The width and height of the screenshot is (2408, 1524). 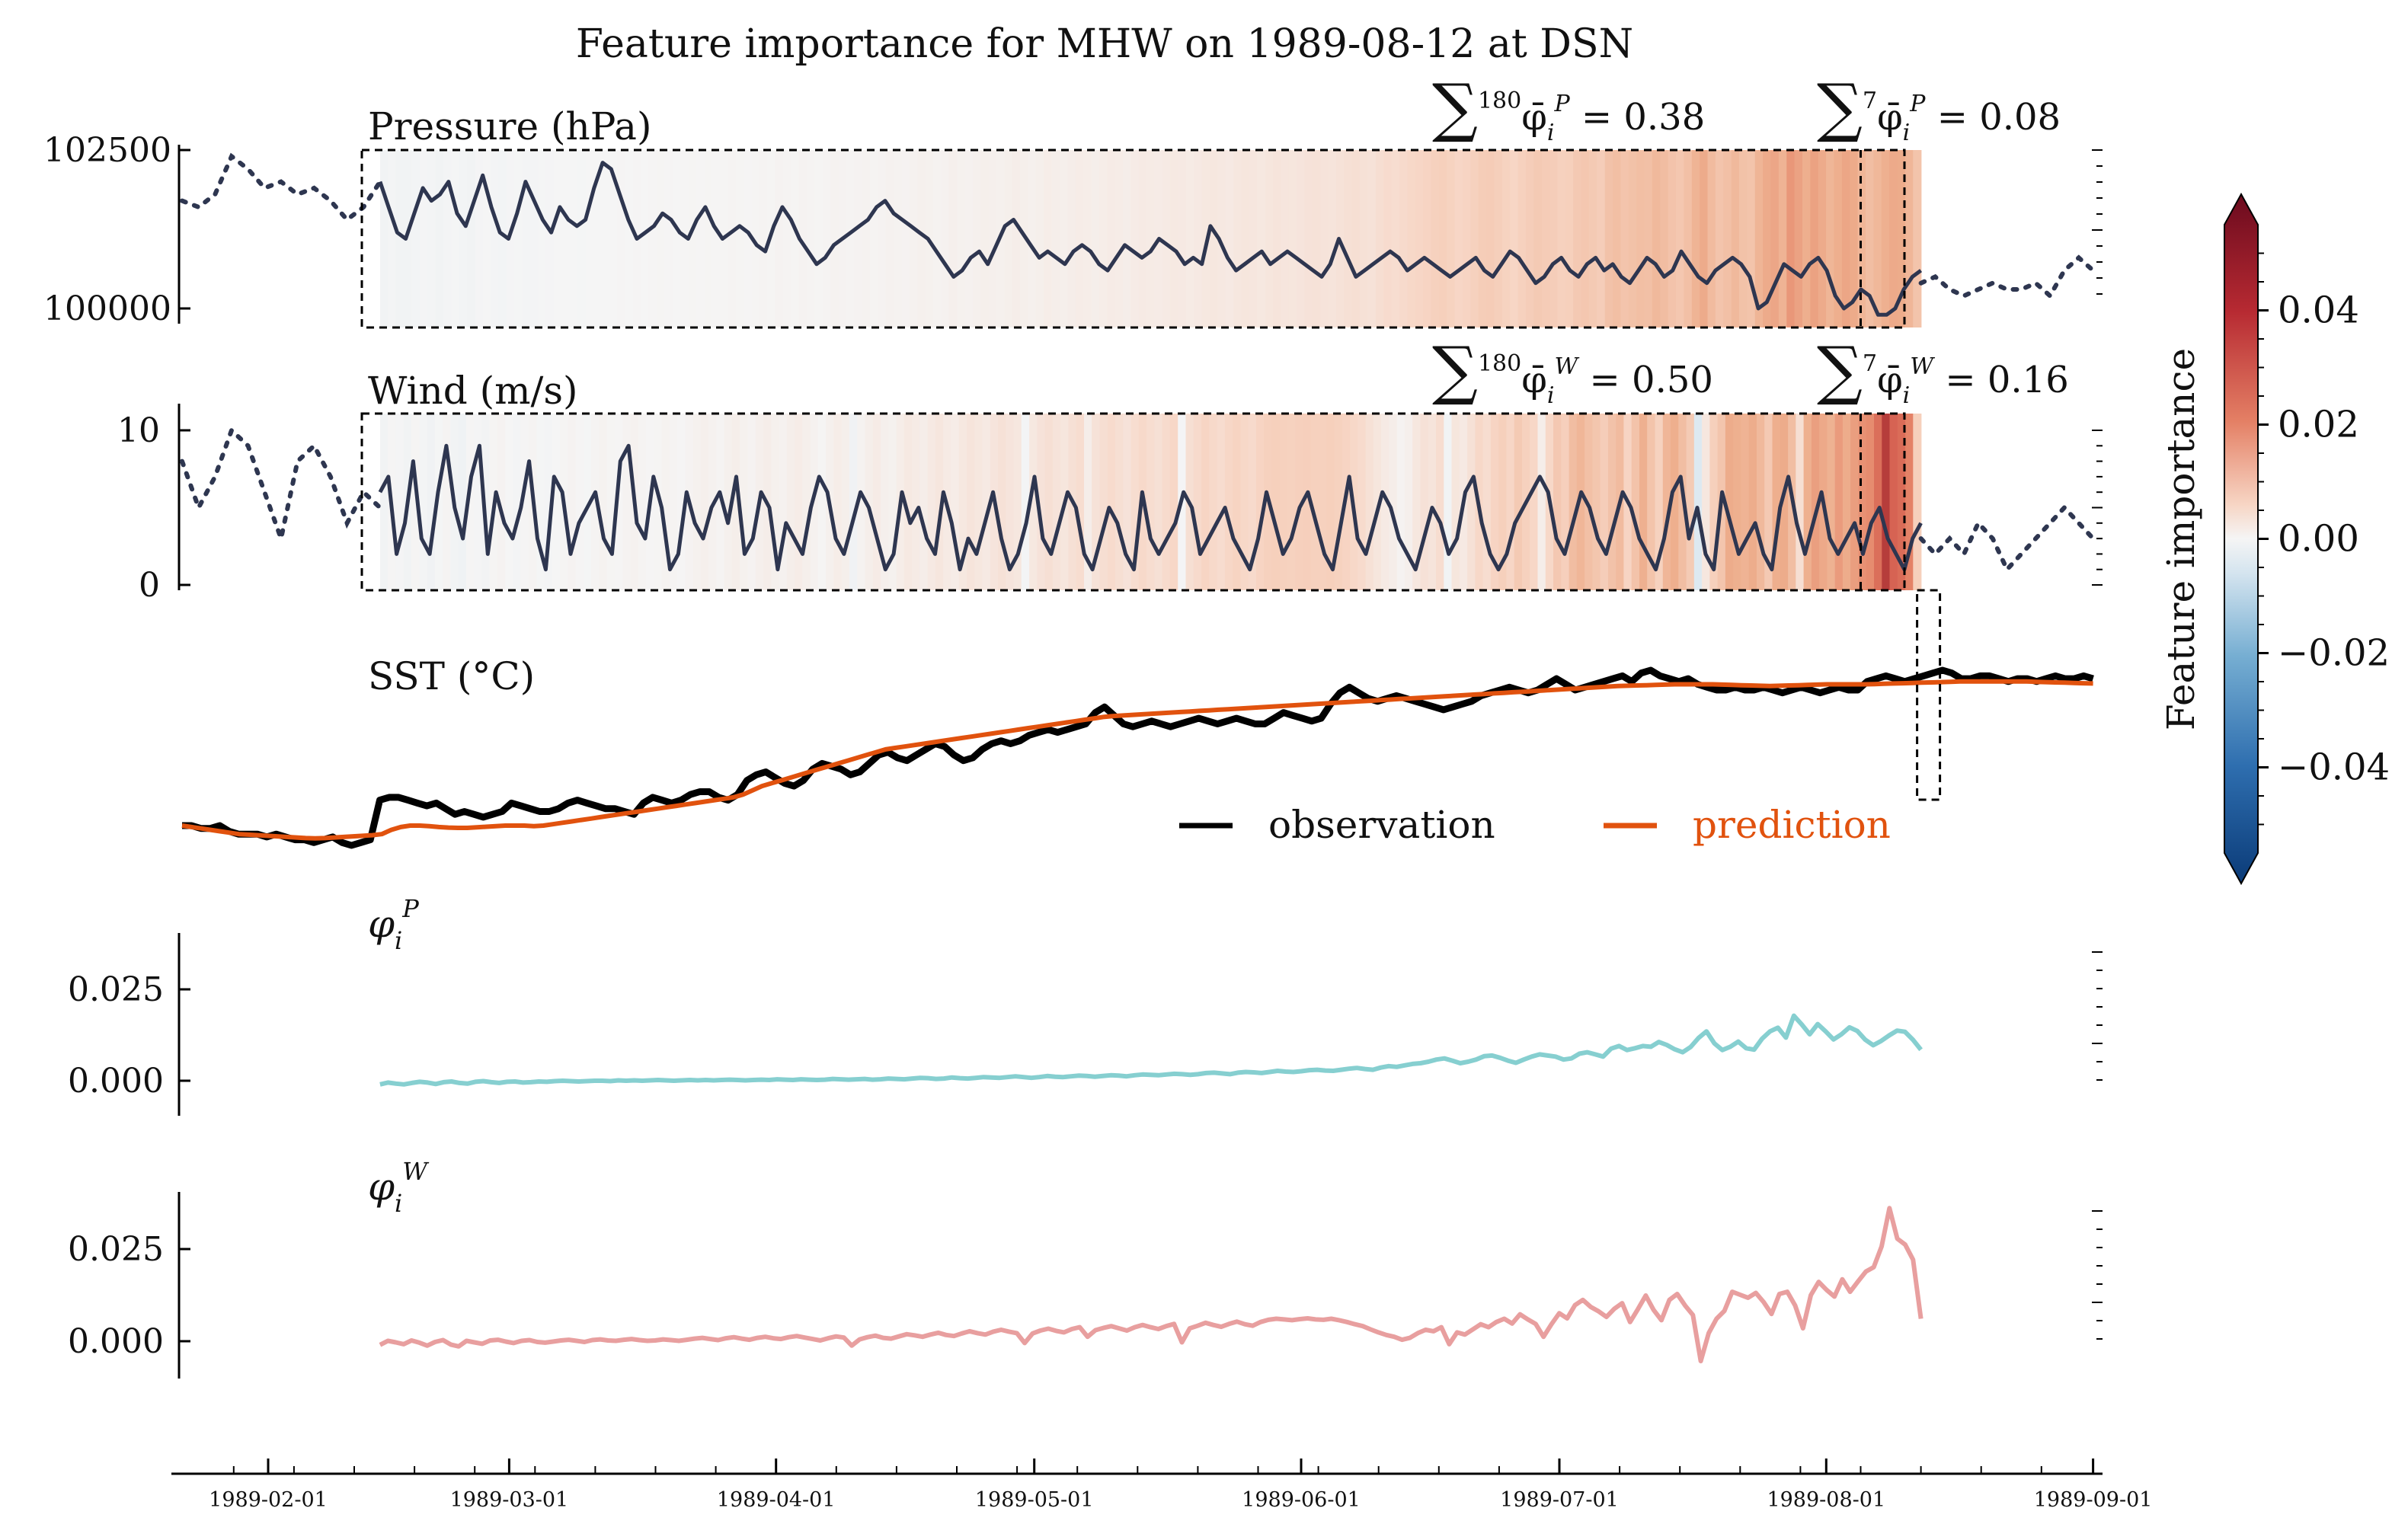 I want to click on wind-importance-heatmap, so click(x=1150, y=502).